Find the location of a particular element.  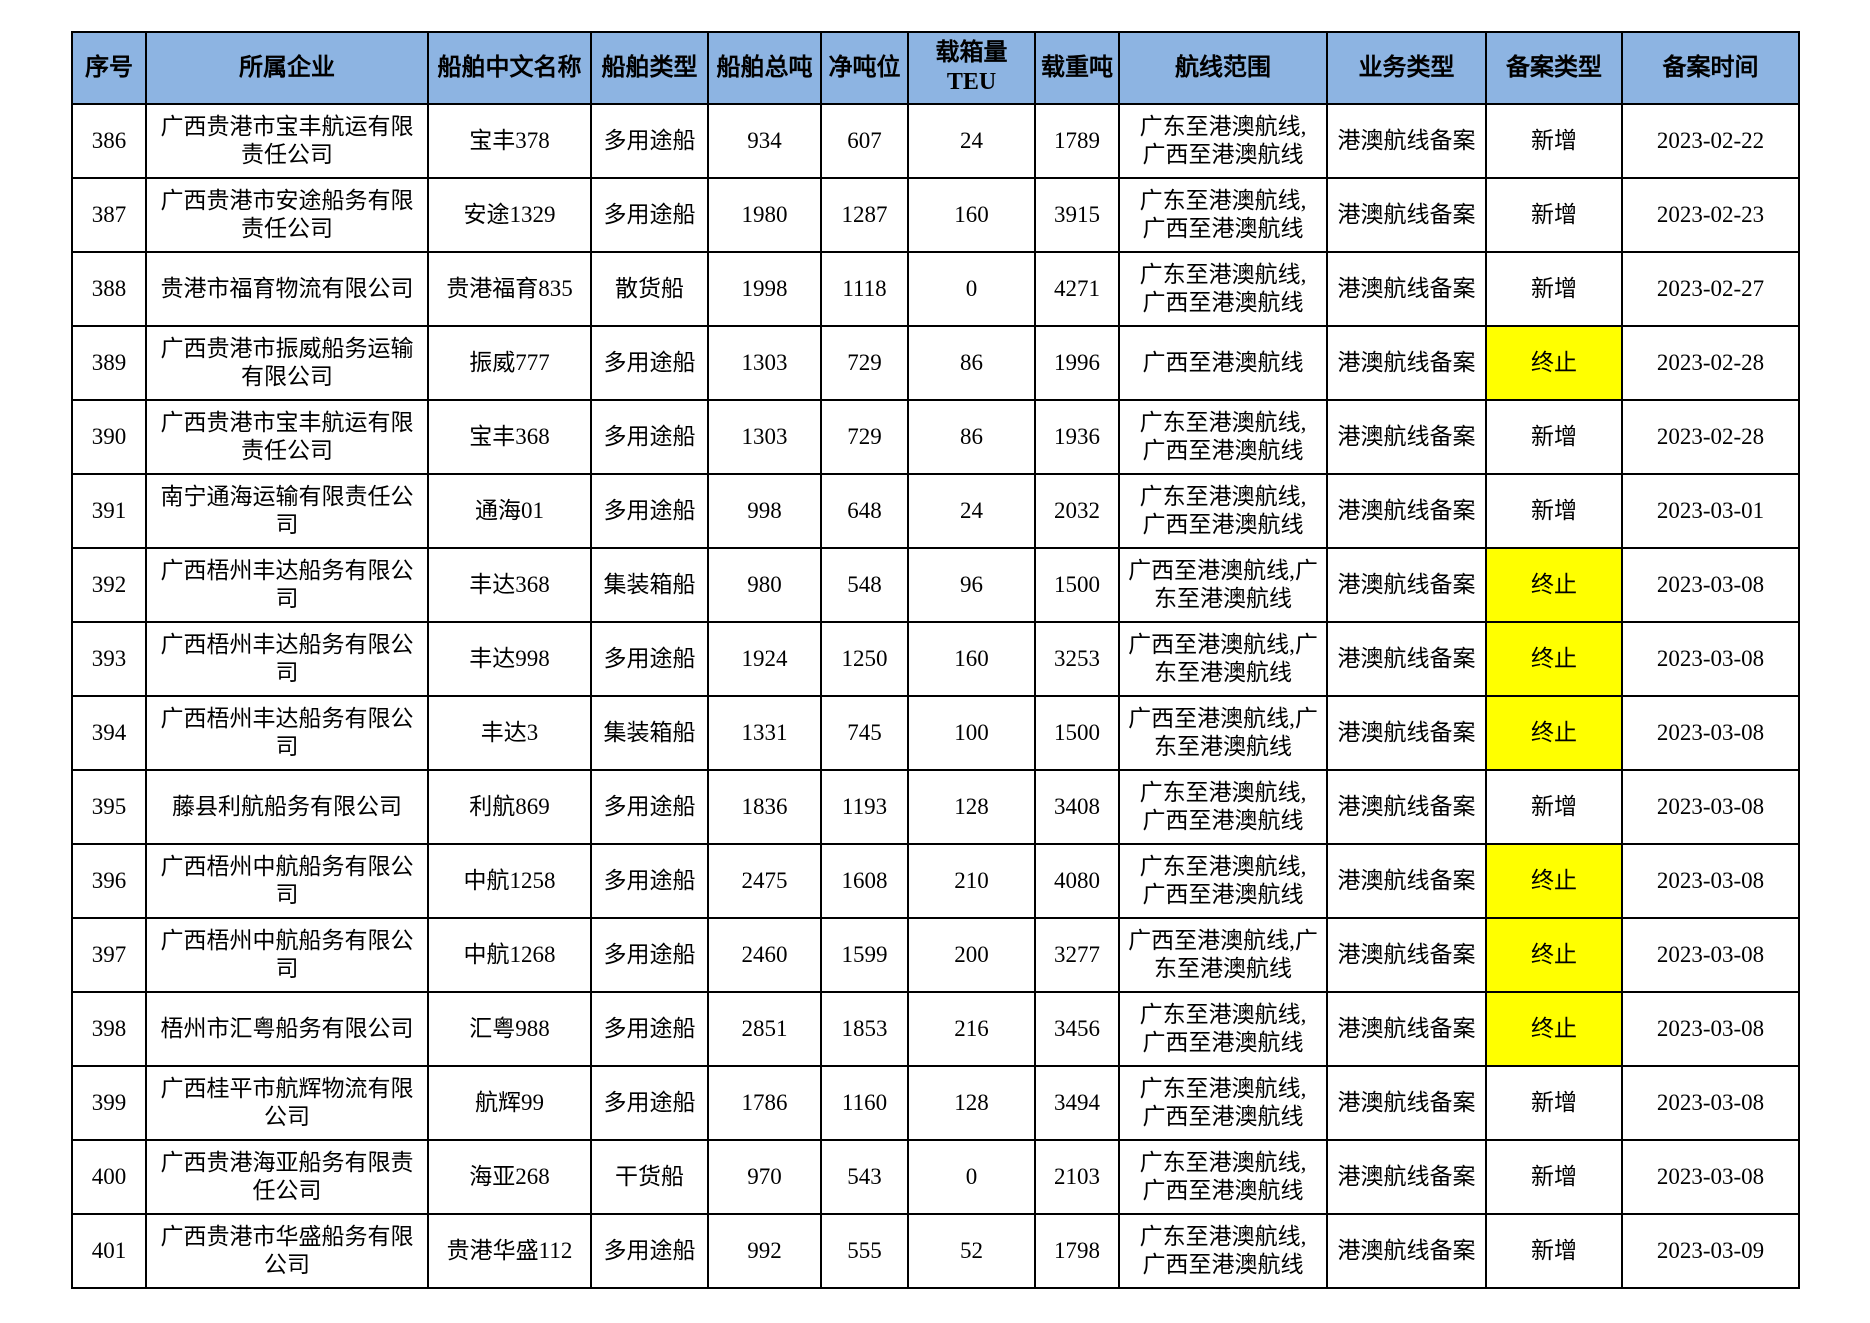

col-header-dwt: 载重吨 is located at coordinates (1077, 68).